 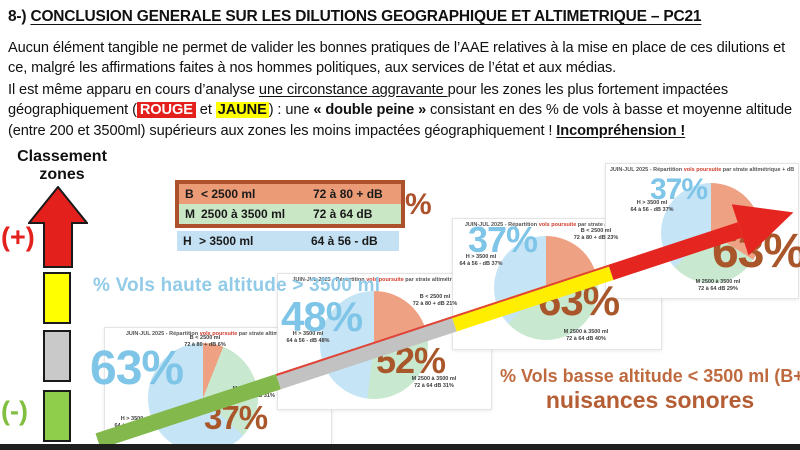 What do you see at coordinates (400, 447) in the screenshot?
I see `slide-bottom-bar` at bounding box center [400, 447].